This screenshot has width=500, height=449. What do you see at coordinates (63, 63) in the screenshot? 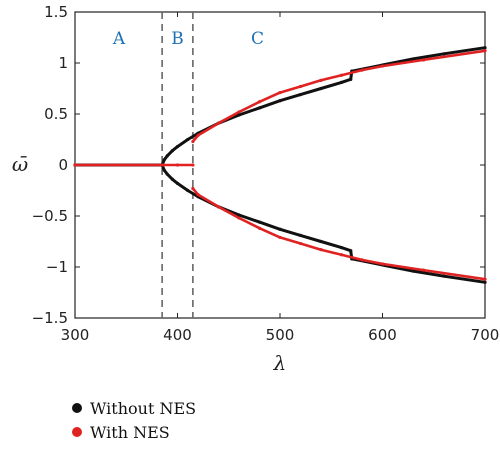
I see `y-tick-label: 1` at bounding box center [63, 63].